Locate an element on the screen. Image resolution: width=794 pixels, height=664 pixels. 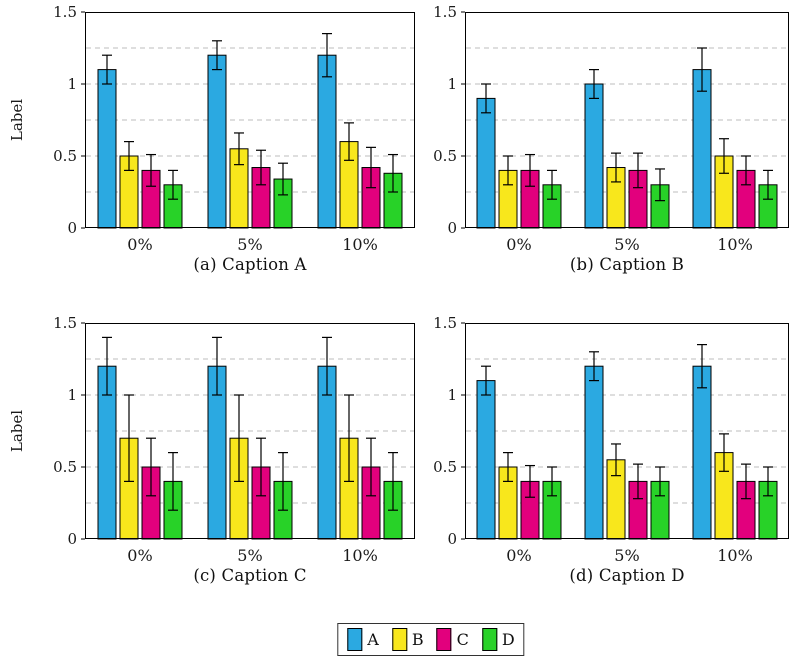
legend-swatch-B is located at coordinates (399, 639).